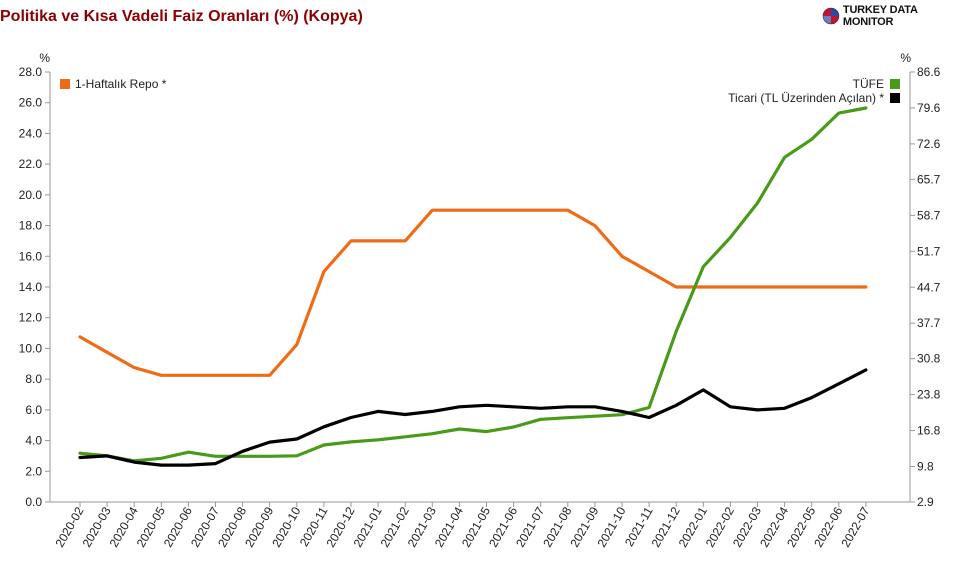 The image size is (970, 570). What do you see at coordinates (31, 256) in the screenshot?
I see `y-left-tick-label: 16.0` at bounding box center [31, 256].